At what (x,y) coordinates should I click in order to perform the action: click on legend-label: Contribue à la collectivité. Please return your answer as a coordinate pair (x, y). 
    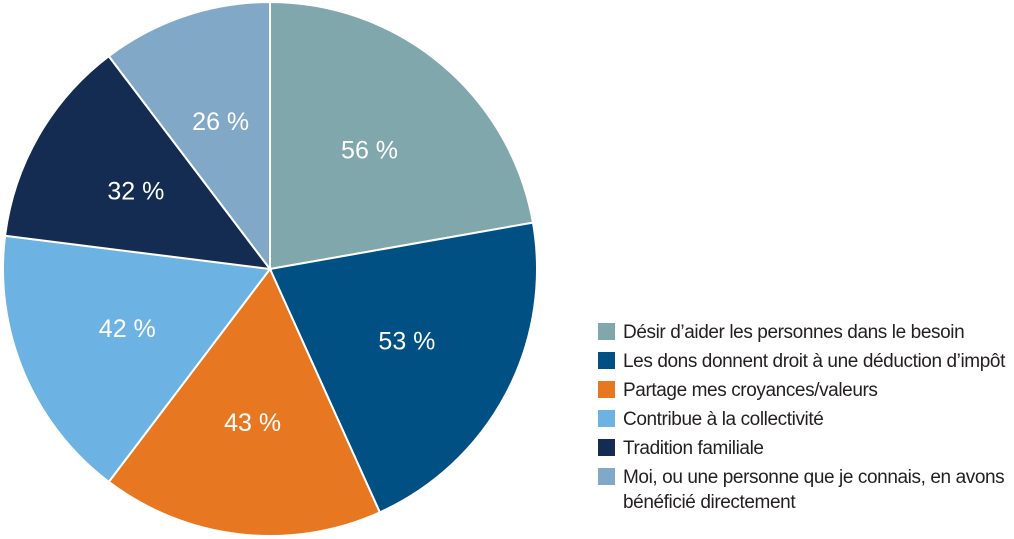
    Looking at the image, I should click on (723, 419).